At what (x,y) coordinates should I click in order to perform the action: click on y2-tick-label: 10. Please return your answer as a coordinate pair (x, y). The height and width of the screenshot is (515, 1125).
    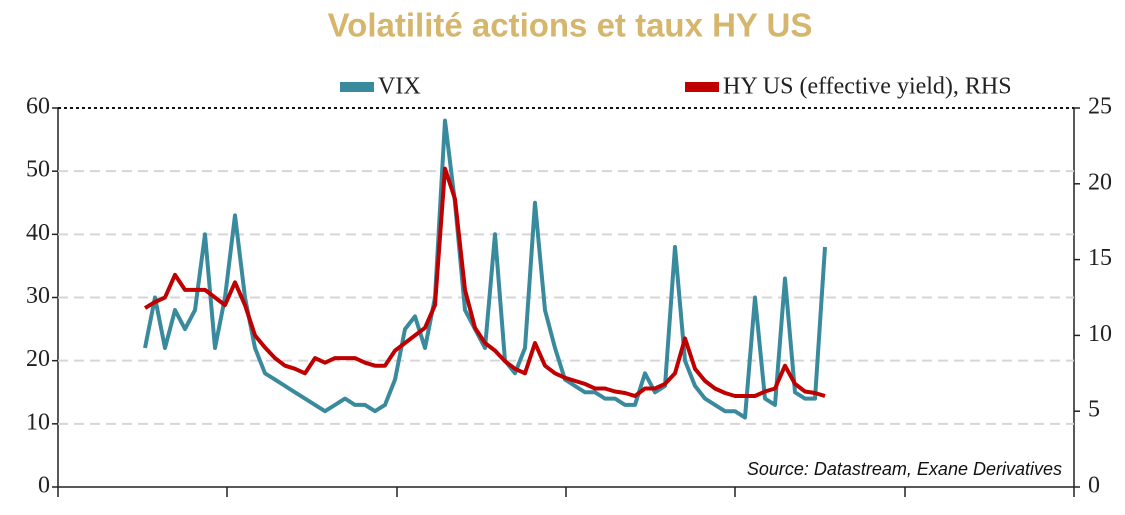
    Looking at the image, I should click on (1100, 334).